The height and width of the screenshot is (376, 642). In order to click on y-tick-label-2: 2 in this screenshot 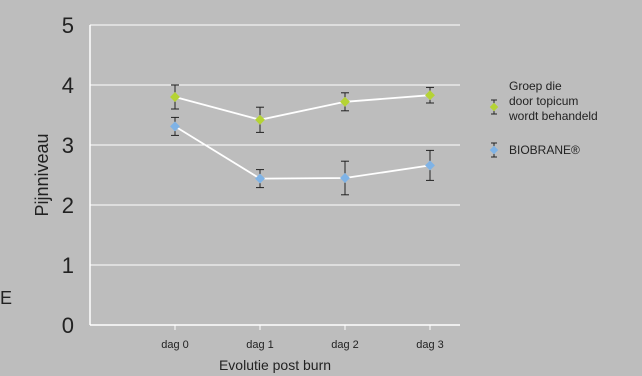, I will do `click(68, 205)`.